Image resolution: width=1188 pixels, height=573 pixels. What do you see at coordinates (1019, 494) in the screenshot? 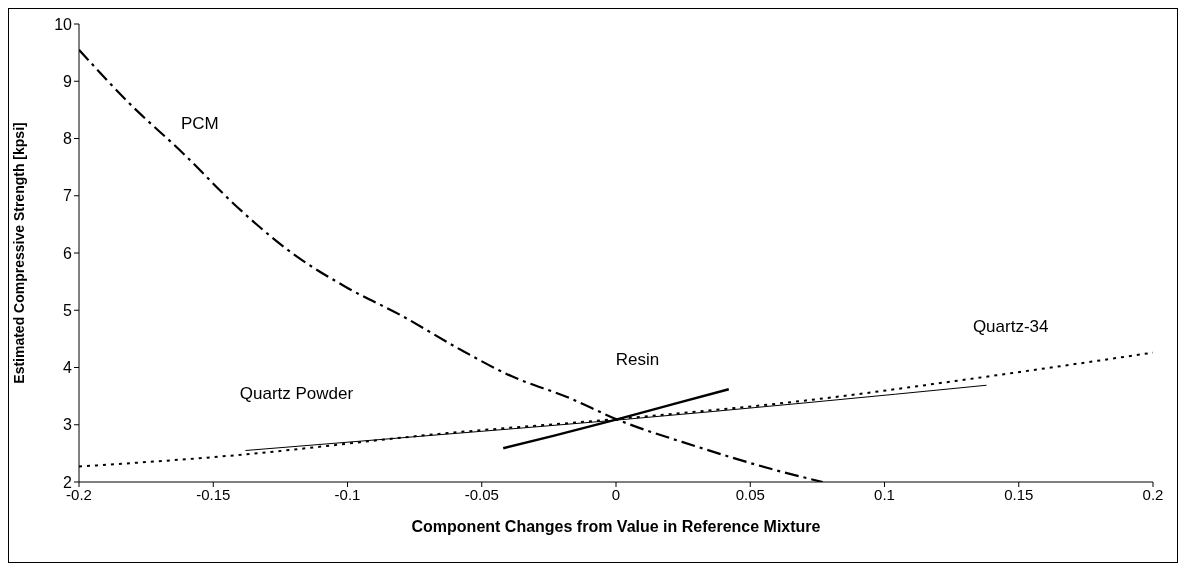
I see `x-tick-label: 0.15` at bounding box center [1019, 494].